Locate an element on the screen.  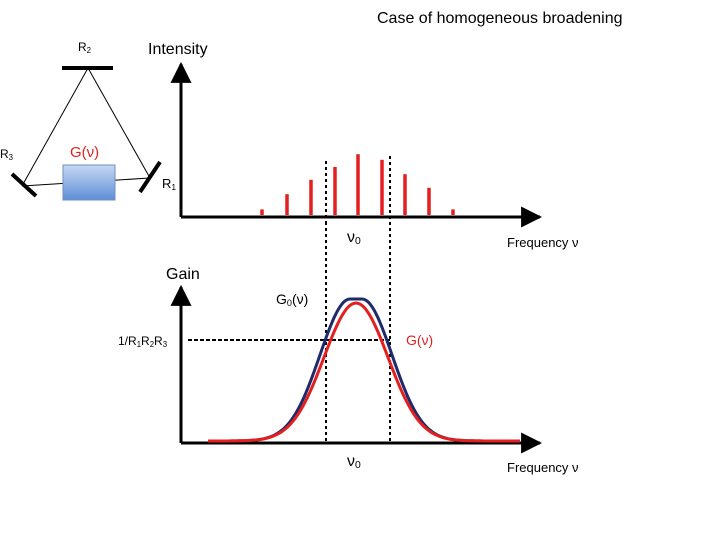
gain-medium-label: G(ν) is located at coordinates (85, 152).